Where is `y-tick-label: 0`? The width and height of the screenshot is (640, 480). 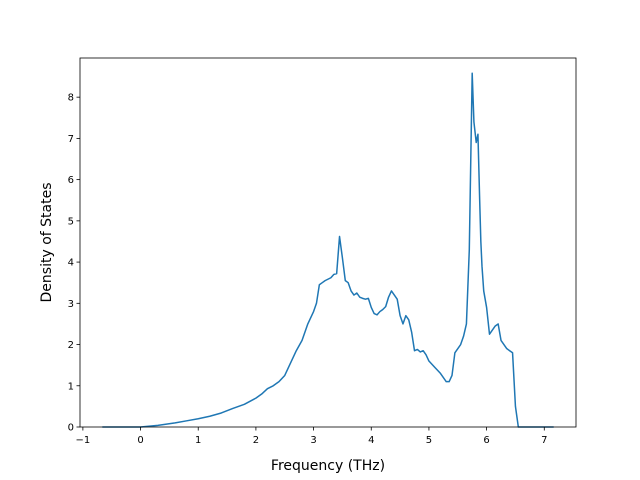 y-tick-label: 0 is located at coordinates (71, 428).